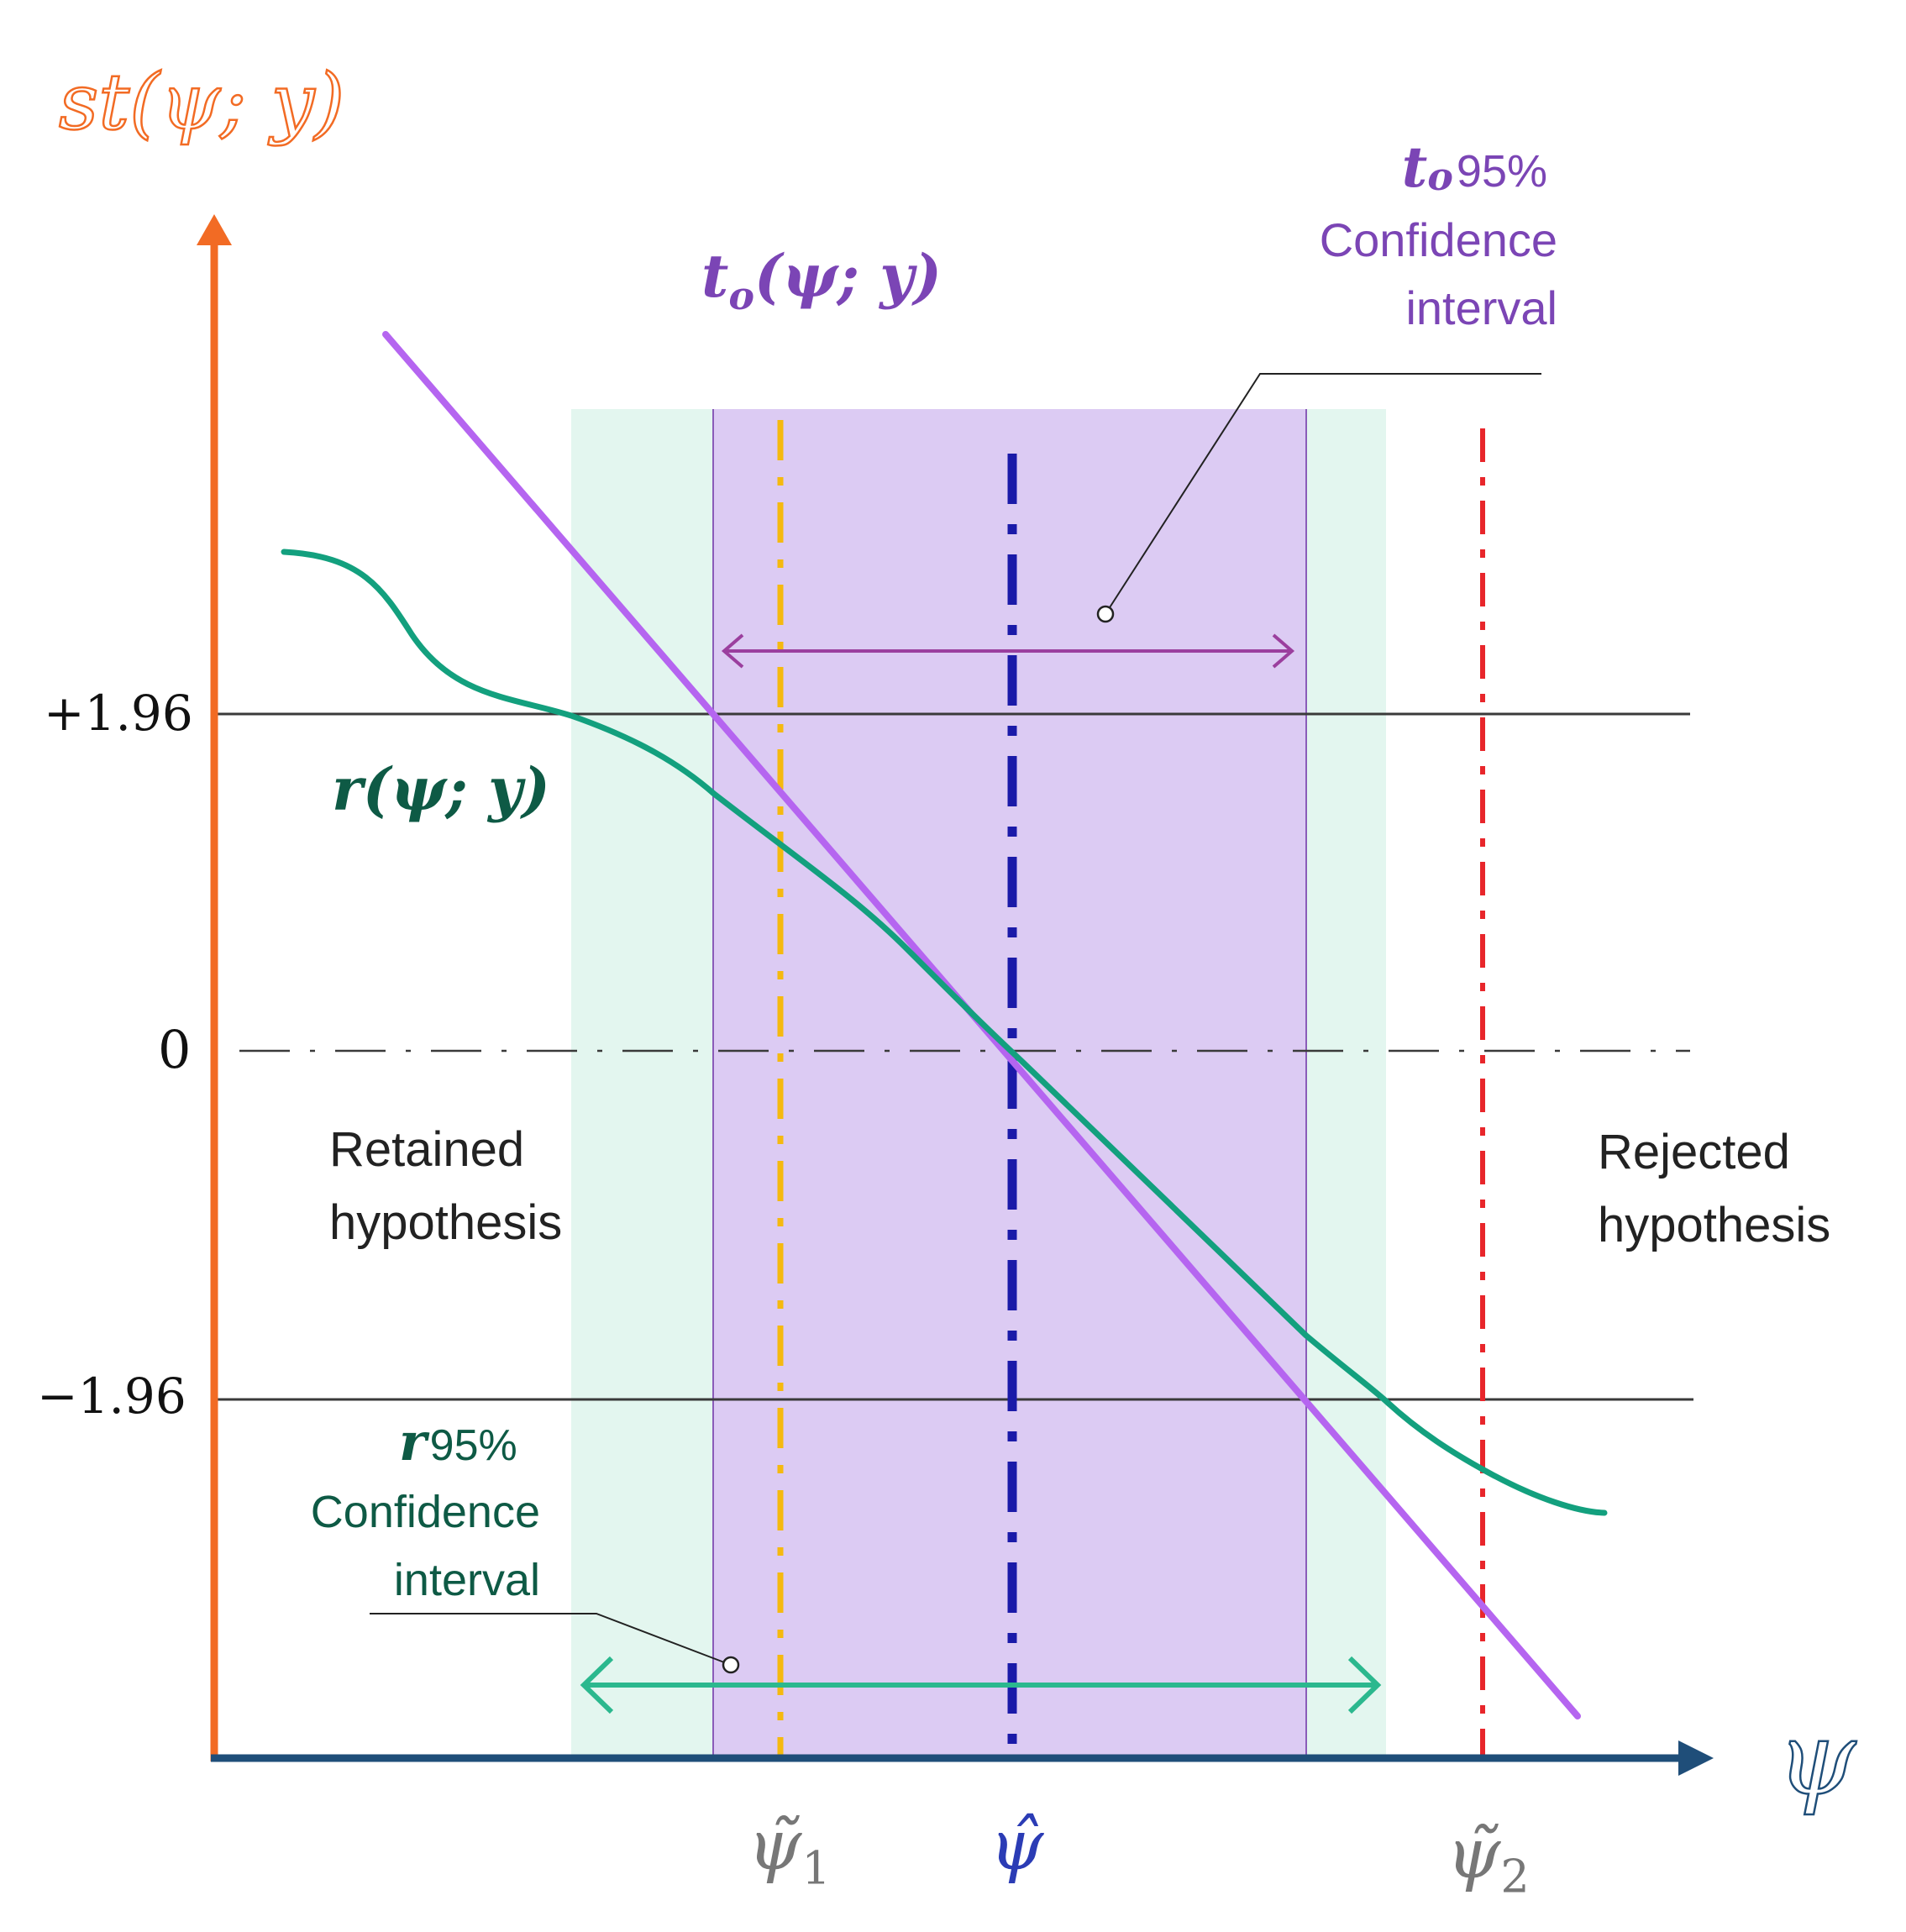 The width and height of the screenshot is (1906, 1932). I want to click on psi-tilde-2-sub: 2, so click(1515, 1876).